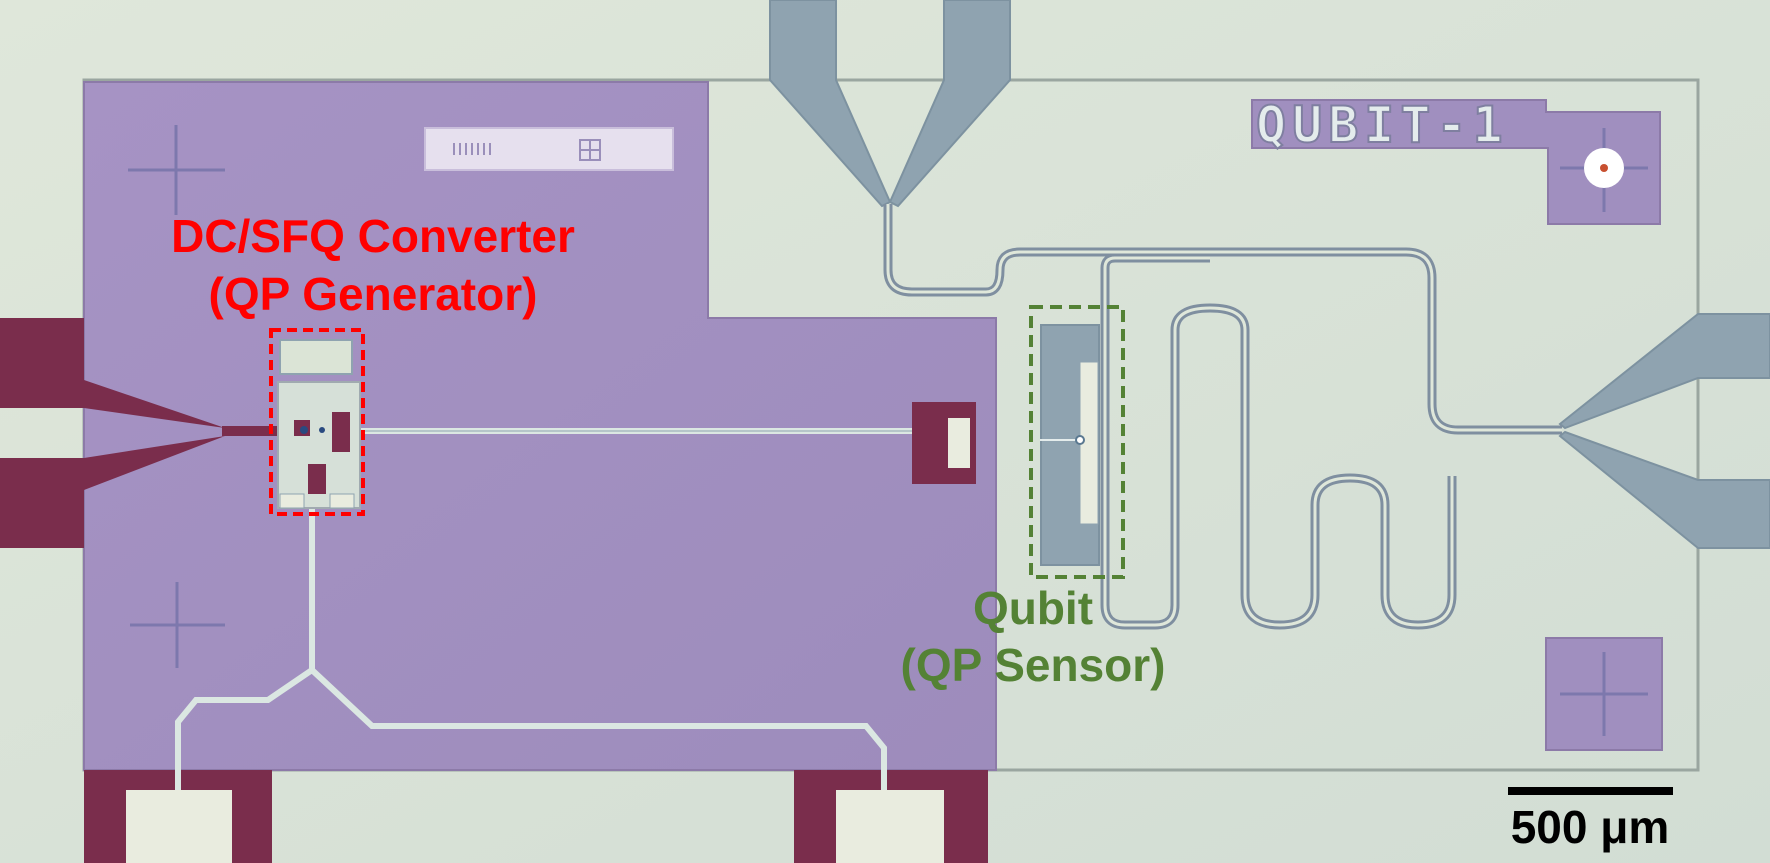 The height and width of the screenshot is (863, 1770). Describe the element at coordinates (176, 170) in the screenshot. I see `alignment-mark-top-left` at that location.